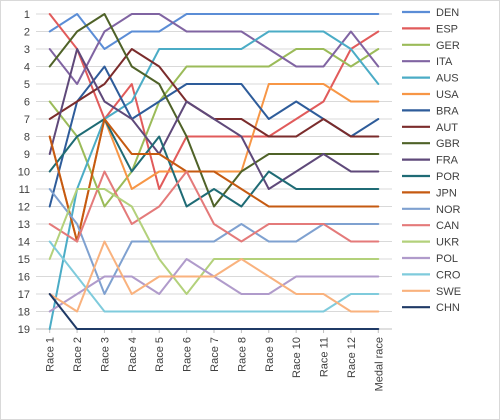  What do you see at coordinates (270, 354) in the screenshot?
I see `x-tick-label: Race 9` at bounding box center [270, 354].